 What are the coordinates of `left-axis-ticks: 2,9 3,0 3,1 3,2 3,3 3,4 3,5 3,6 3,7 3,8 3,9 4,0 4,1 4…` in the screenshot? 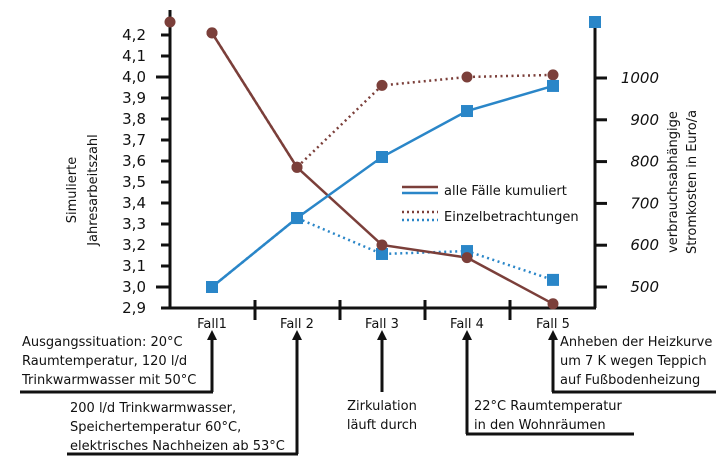 It's located at (146, 171).